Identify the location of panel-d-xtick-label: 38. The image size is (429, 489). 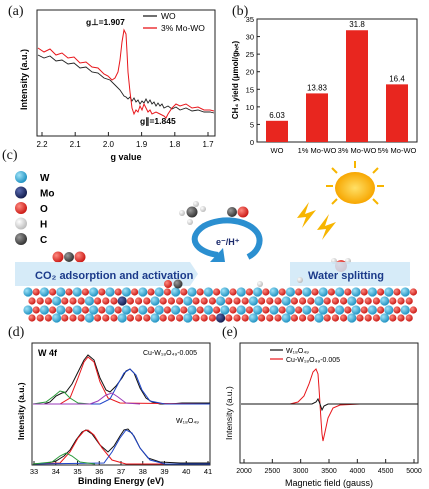
(143, 471).